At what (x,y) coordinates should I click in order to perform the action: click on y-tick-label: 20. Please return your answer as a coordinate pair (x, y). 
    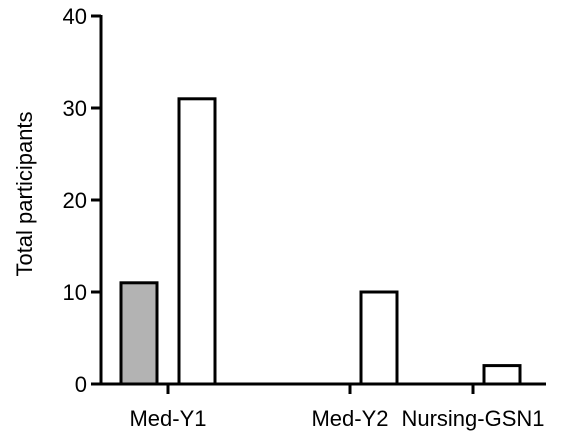
    Looking at the image, I should click on (75, 200).